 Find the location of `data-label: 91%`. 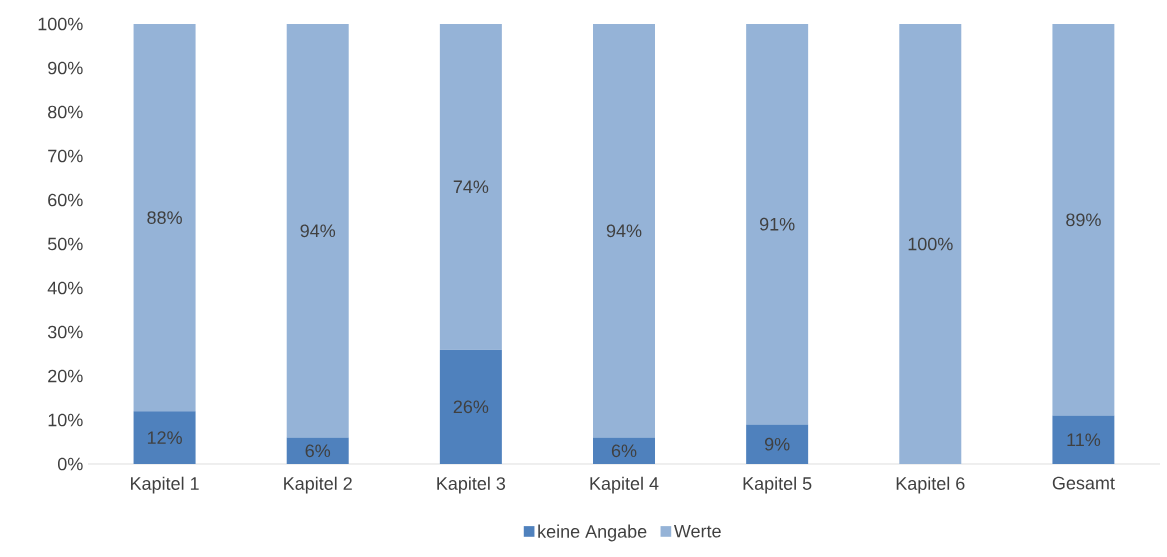

data-label: 91% is located at coordinates (777, 224).